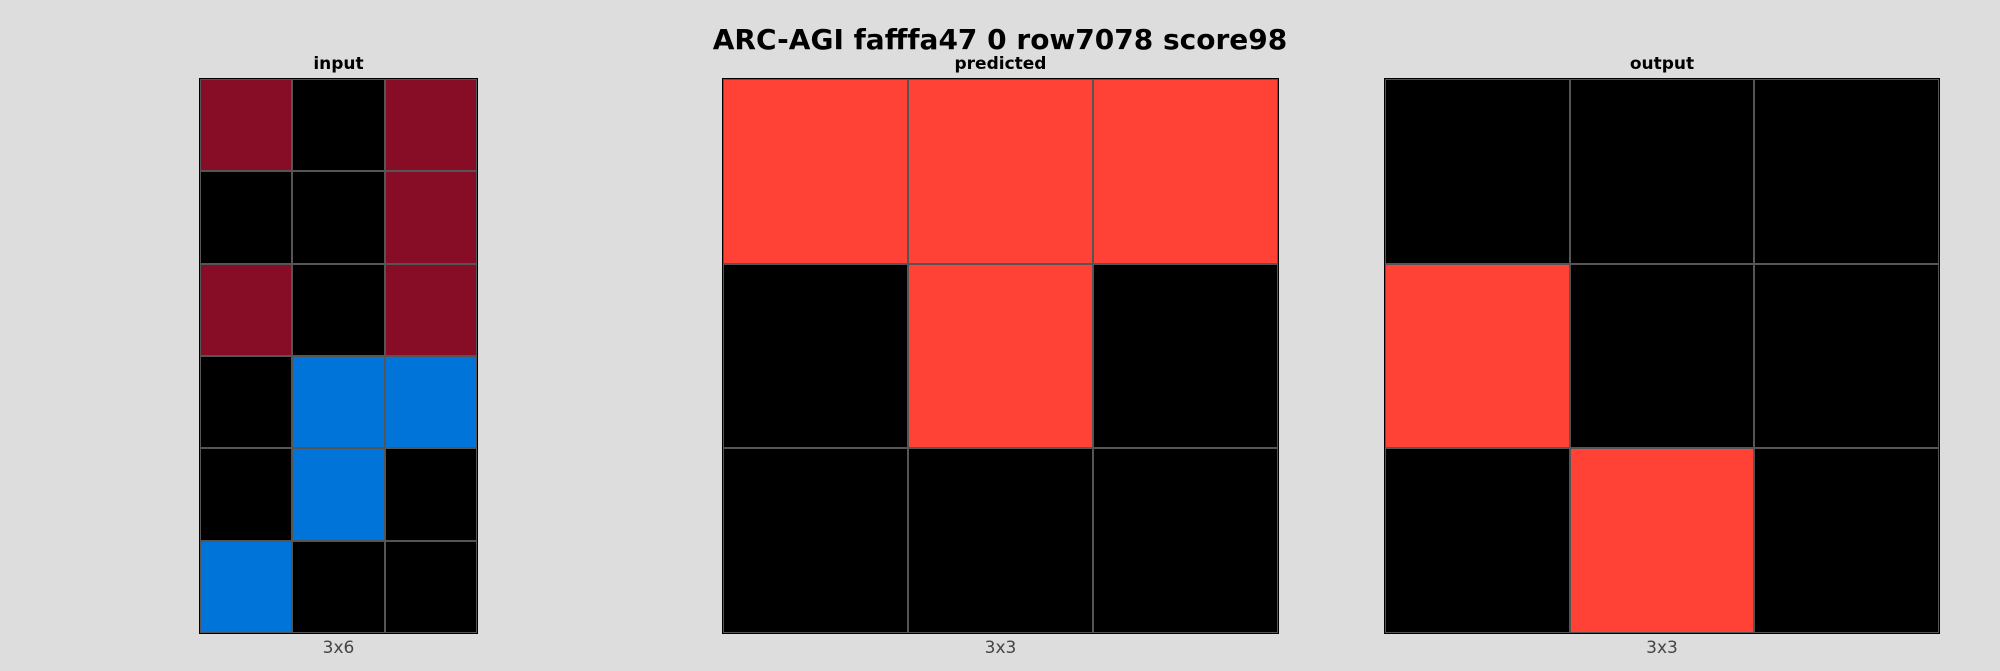 This screenshot has width=2000, height=671. Describe the element at coordinates (1662, 648) in the screenshot. I see `output-grid-dimensions: 3x3` at that location.